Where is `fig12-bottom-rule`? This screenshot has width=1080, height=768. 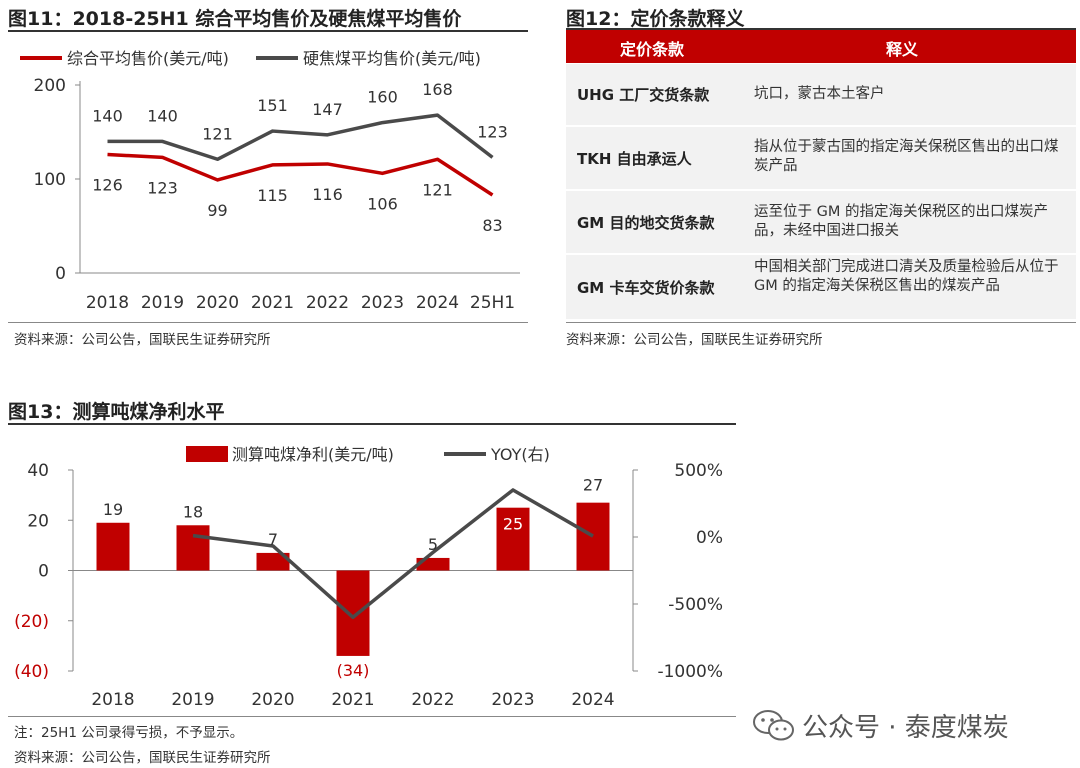 fig12-bottom-rule is located at coordinates (821, 322).